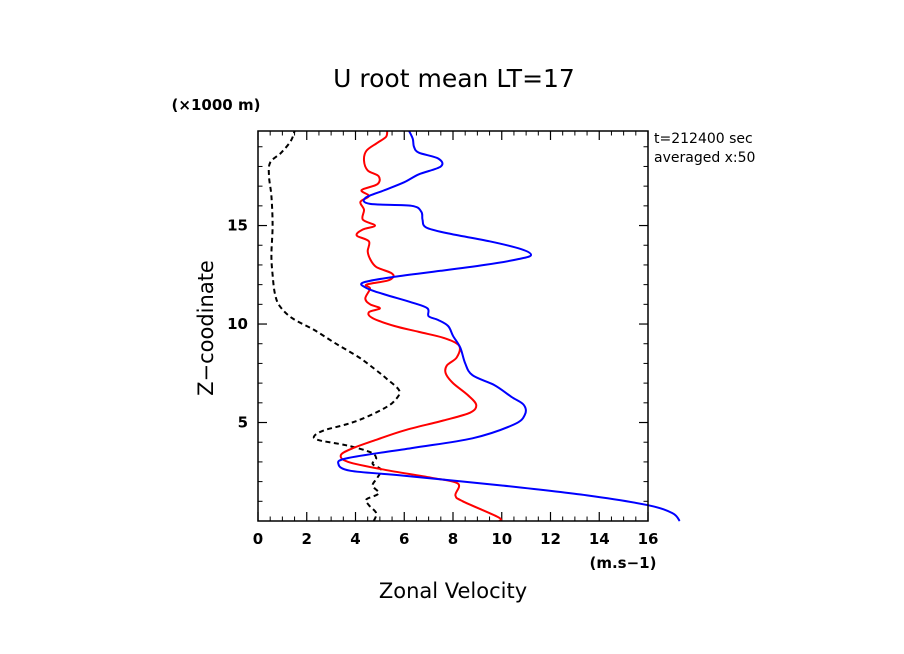 This screenshot has width=904, height=654. Describe the element at coordinates (307, 539) in the screenshot. I see `x-tick-label: 2` at that location.